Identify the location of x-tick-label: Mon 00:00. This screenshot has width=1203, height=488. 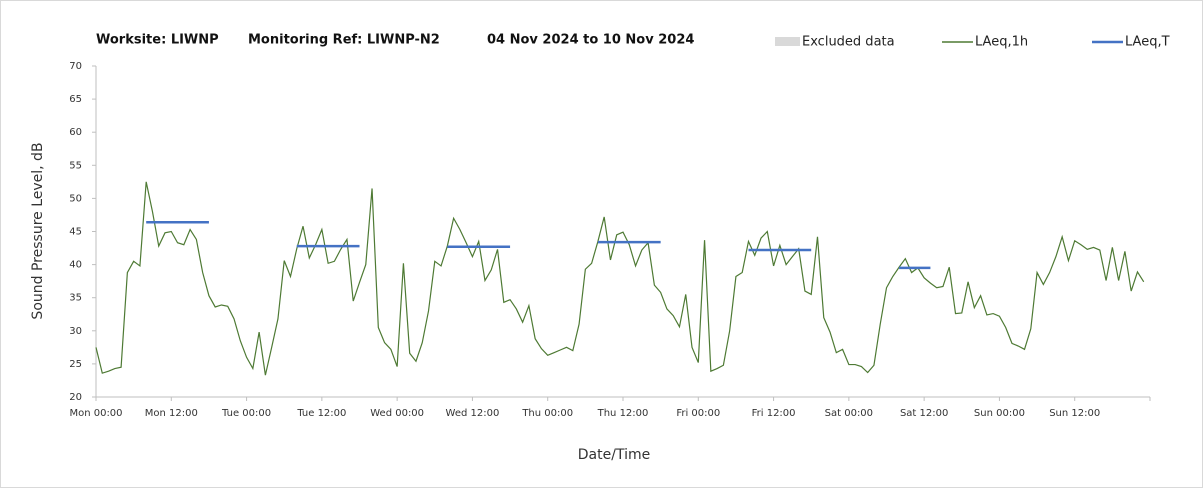
(95, 413).